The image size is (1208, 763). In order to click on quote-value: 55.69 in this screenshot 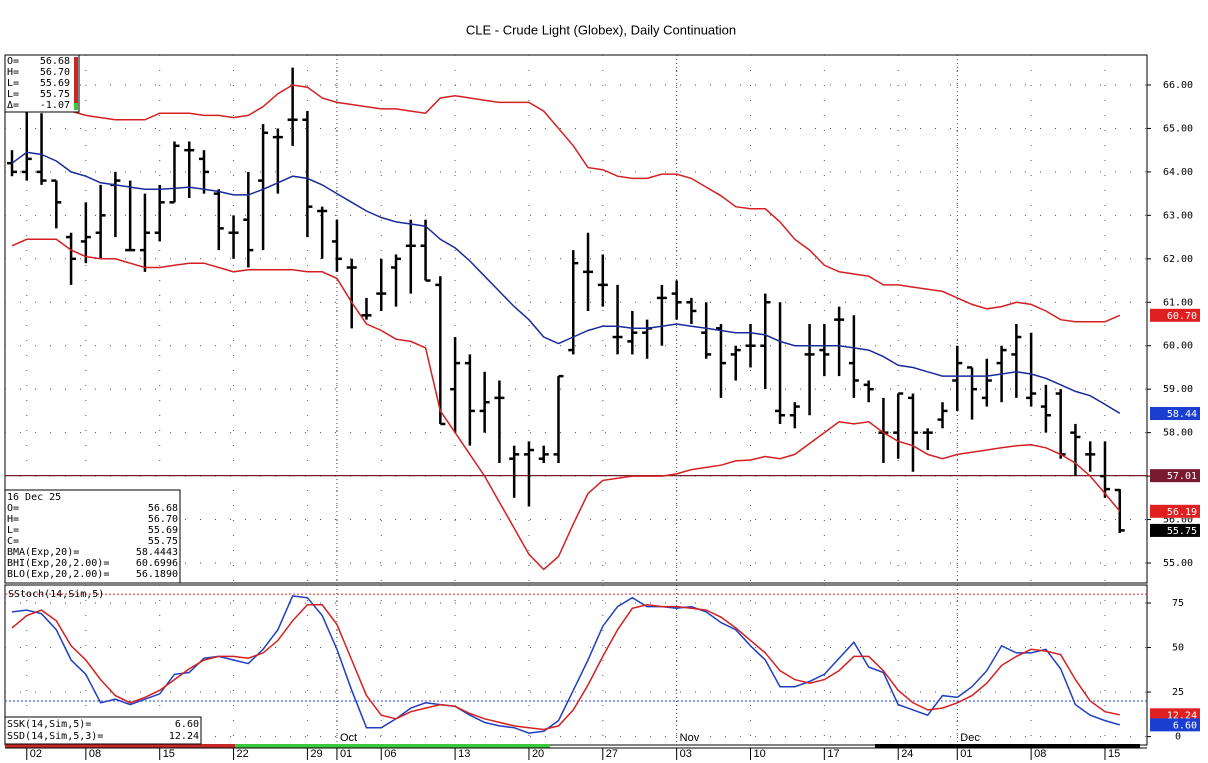, I will do `click(55, 83)`.